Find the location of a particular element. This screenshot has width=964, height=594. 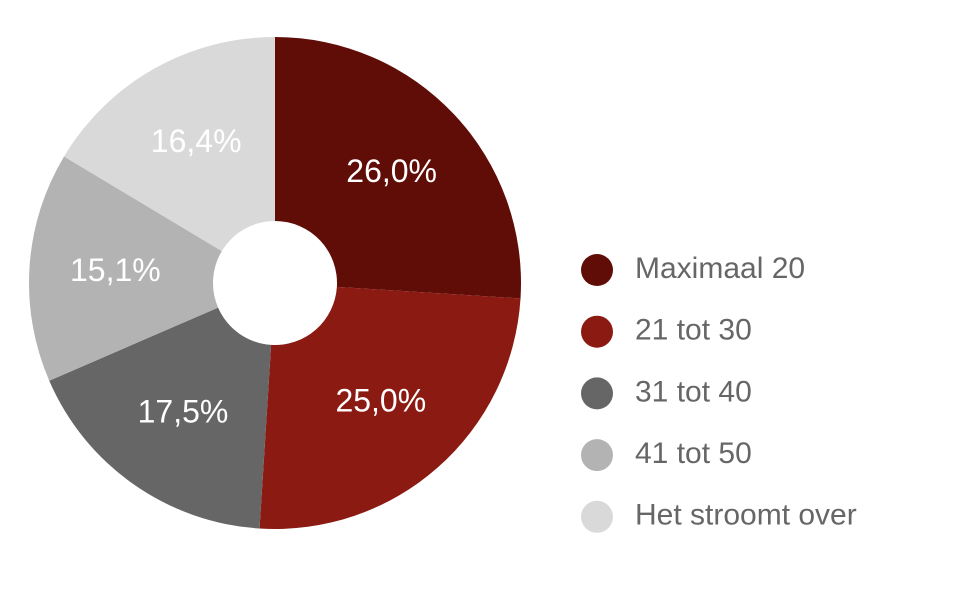

data-label: 15,1% is located at coordinates (115, 270).